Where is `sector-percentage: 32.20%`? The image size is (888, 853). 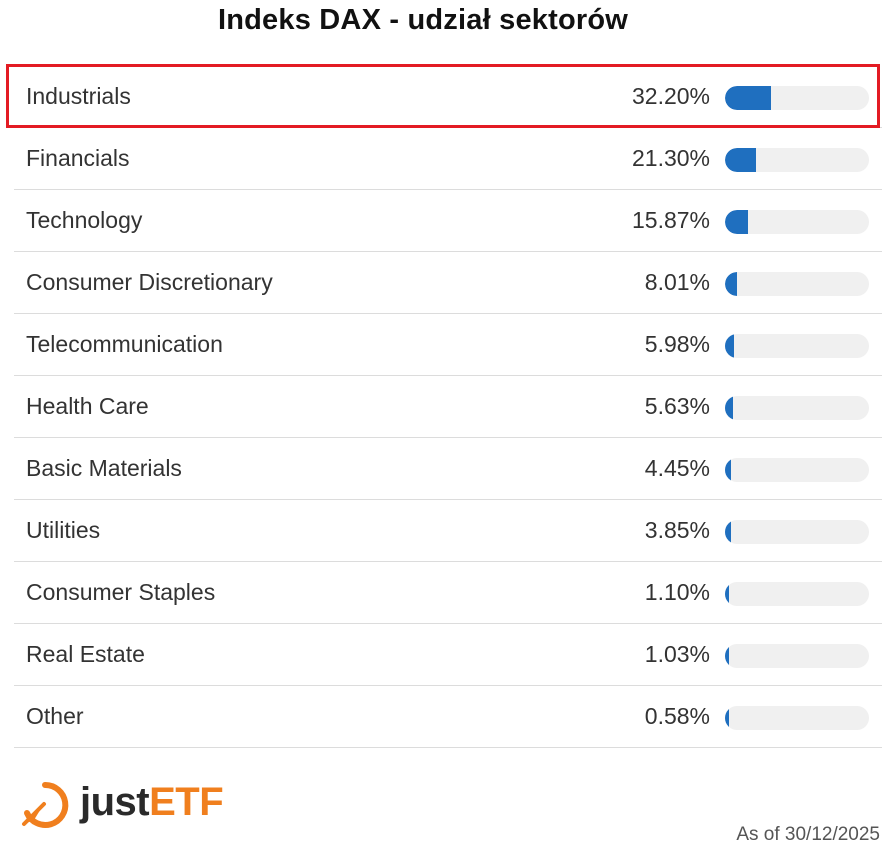
sector-percentage: 32.20% is located at coordinates (670, 96).